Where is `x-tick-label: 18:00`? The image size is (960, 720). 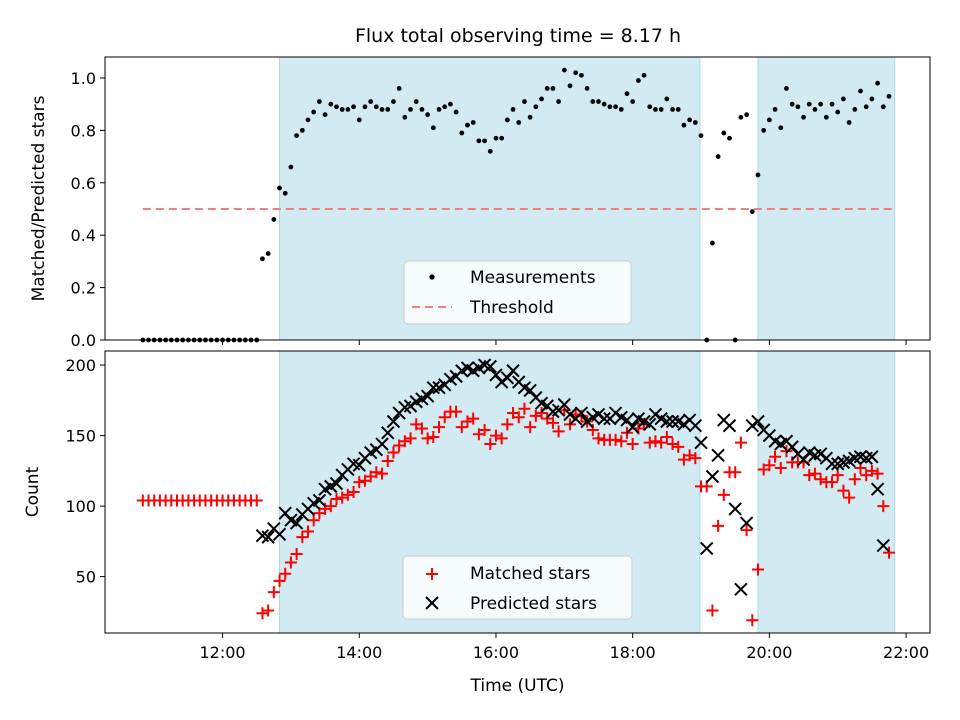
x-tick-label: 18:00 is located at coordinates (633, 652).